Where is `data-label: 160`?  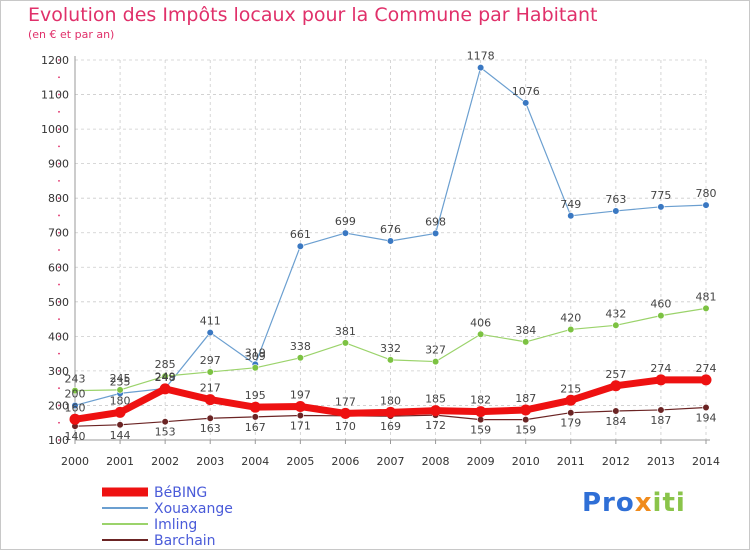
data-label: 160 is located at coordinates (75, 407).